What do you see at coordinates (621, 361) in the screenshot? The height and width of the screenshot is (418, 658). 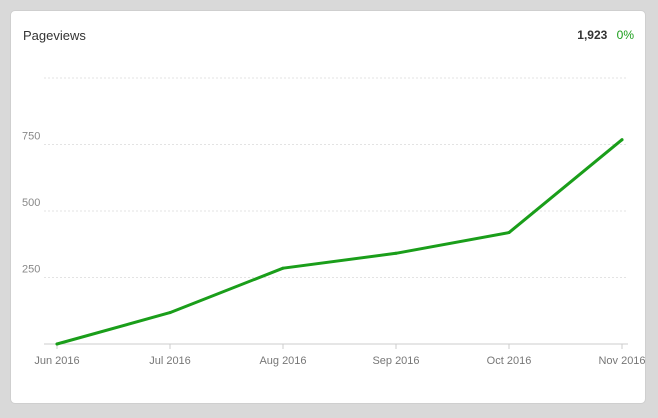 I see `x-tick-label: Nov 2016` at bounding box center [621, 361].